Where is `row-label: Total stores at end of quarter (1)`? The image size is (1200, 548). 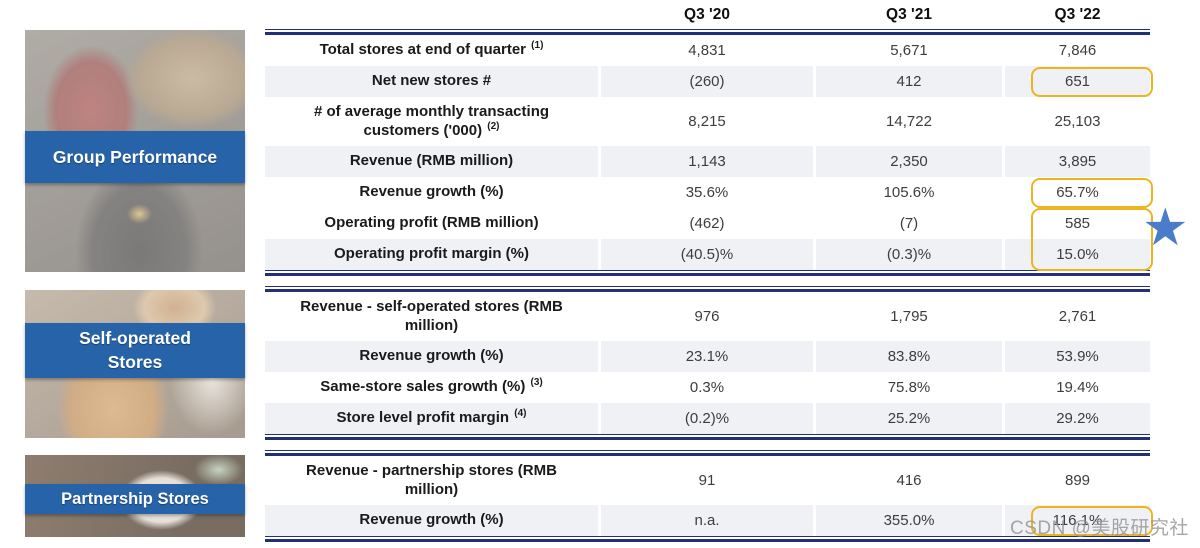 row-label: Total stores at end of quarter (1) is located at coordinates (431, 49).